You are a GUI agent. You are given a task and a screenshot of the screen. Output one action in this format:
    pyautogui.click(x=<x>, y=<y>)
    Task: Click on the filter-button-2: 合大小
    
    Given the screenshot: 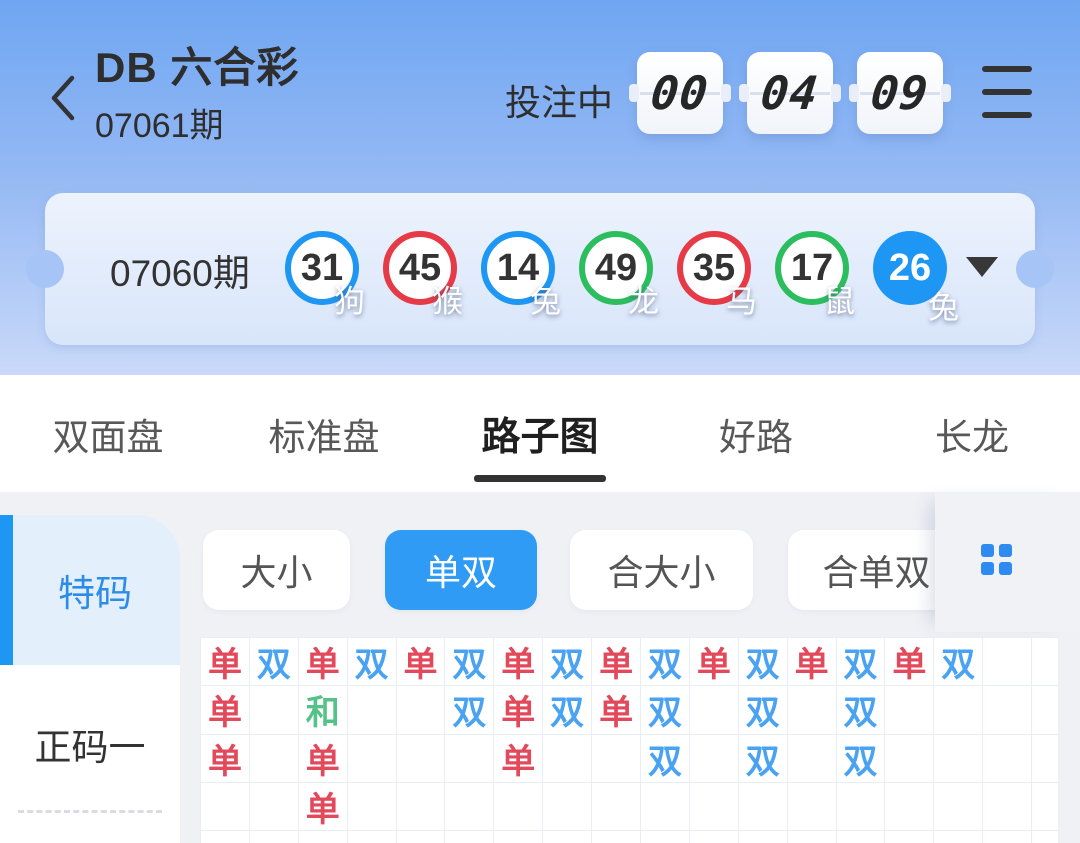 What is the action you would take?
    pyautogui.click(x=661, y=570)
    